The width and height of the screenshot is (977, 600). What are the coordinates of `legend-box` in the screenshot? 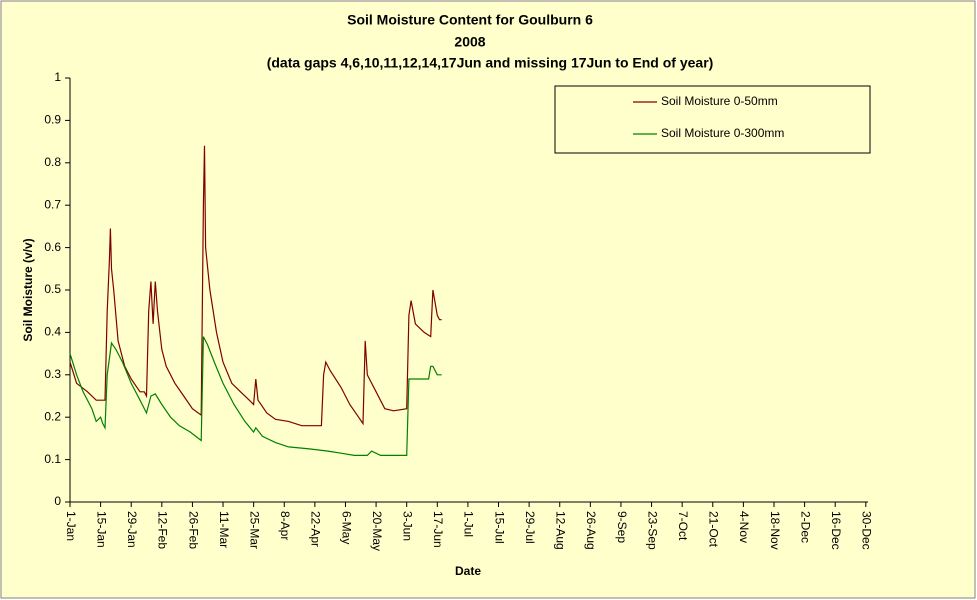 It's located at (712, 119).